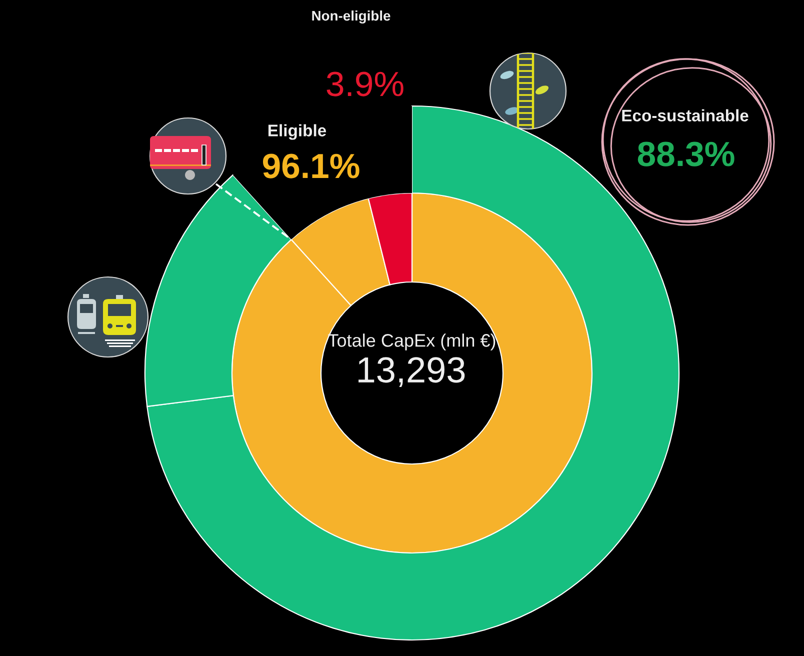  I want to click on text: 3.9%, so click(365, 84).